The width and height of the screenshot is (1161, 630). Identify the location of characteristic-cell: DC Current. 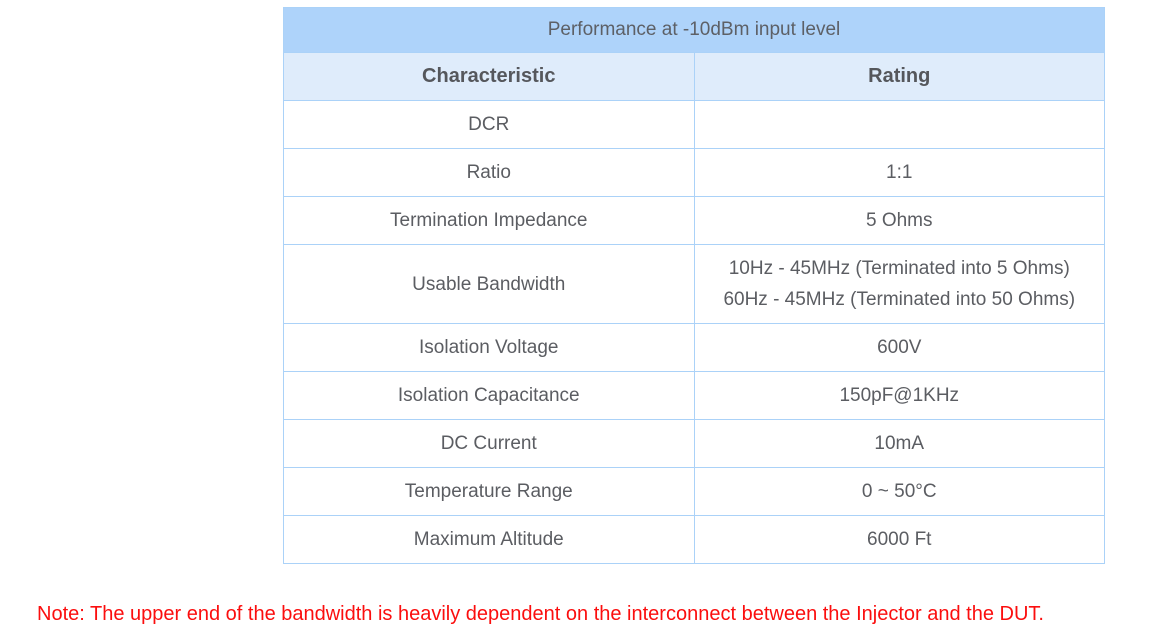
(489, 443).